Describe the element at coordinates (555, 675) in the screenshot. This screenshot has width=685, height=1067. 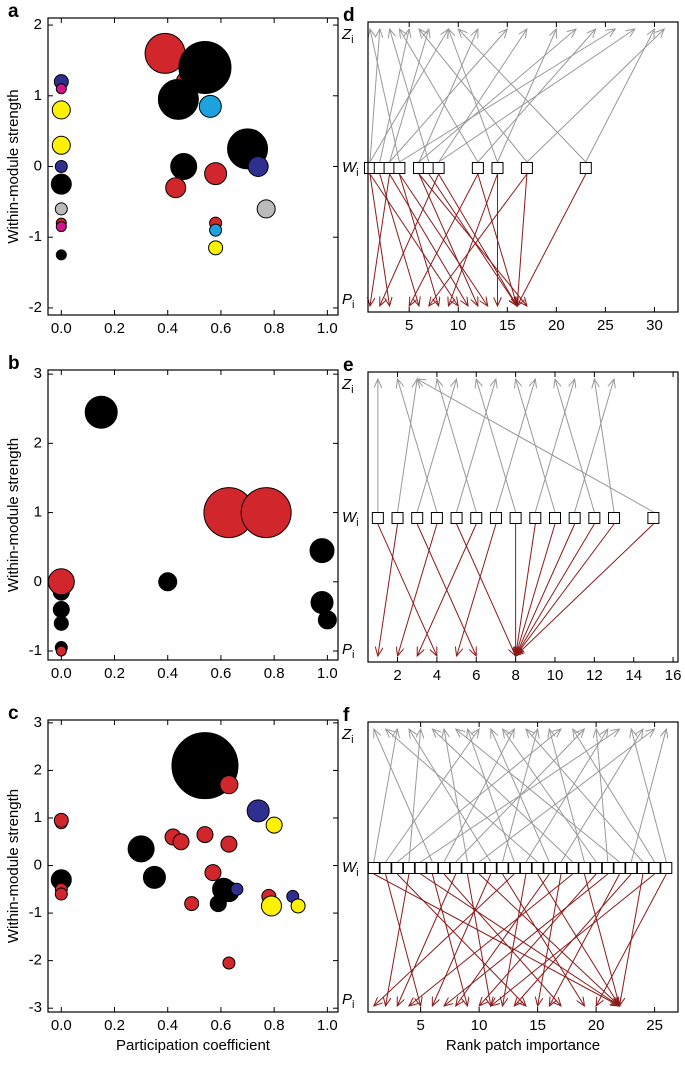
I see `x-tick-label: 10` at that location.